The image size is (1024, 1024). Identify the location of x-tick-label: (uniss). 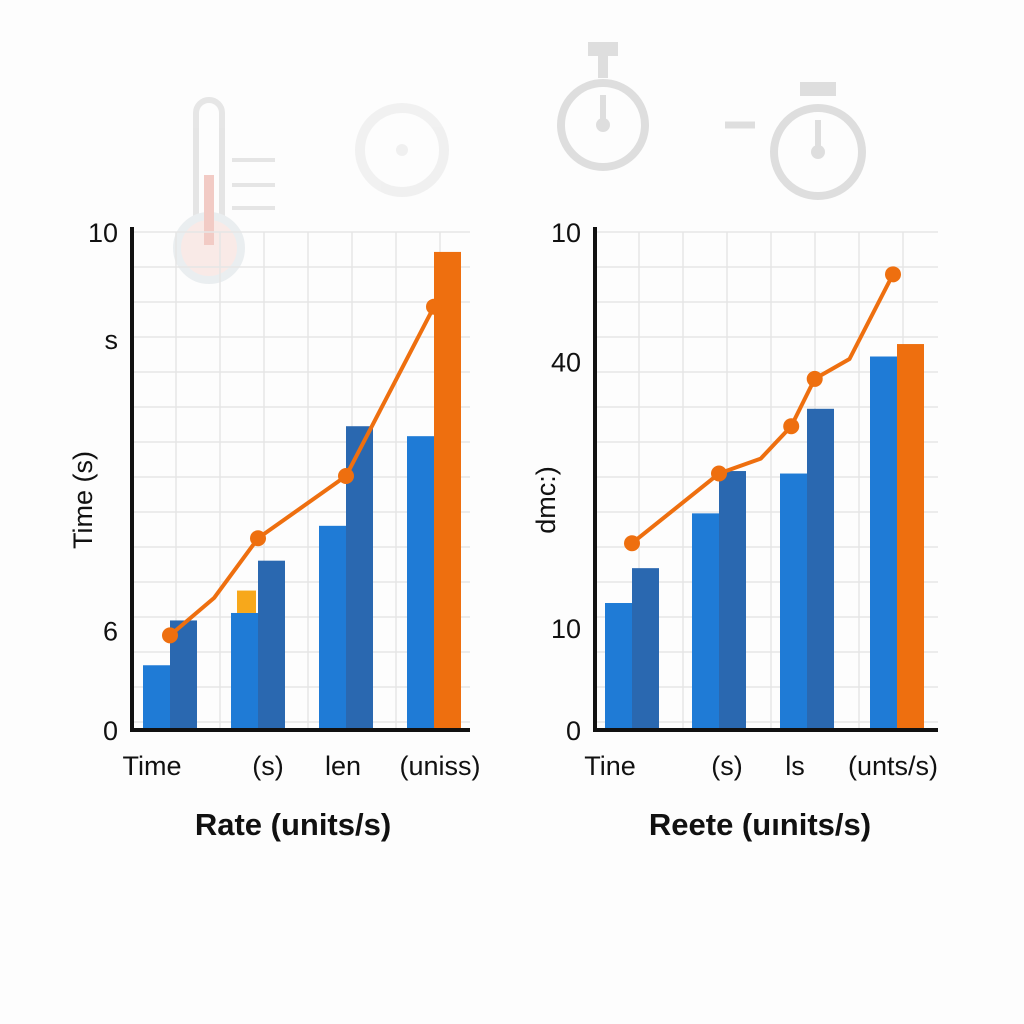
(439, 766).